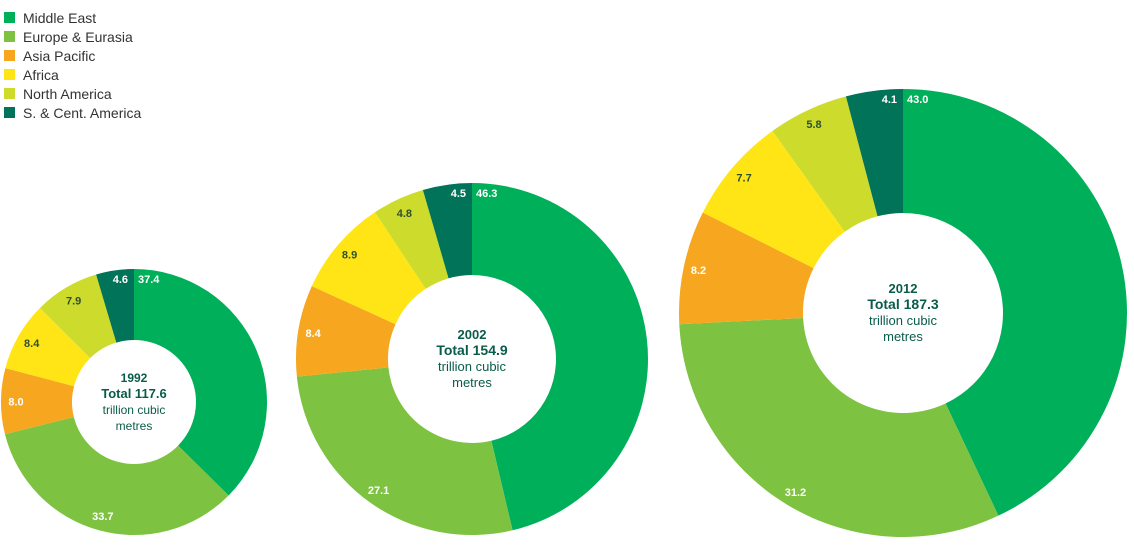 The image size is (1134, 545). I want to click on value-label-2002-north-america: 4.8, so click(404, 214).